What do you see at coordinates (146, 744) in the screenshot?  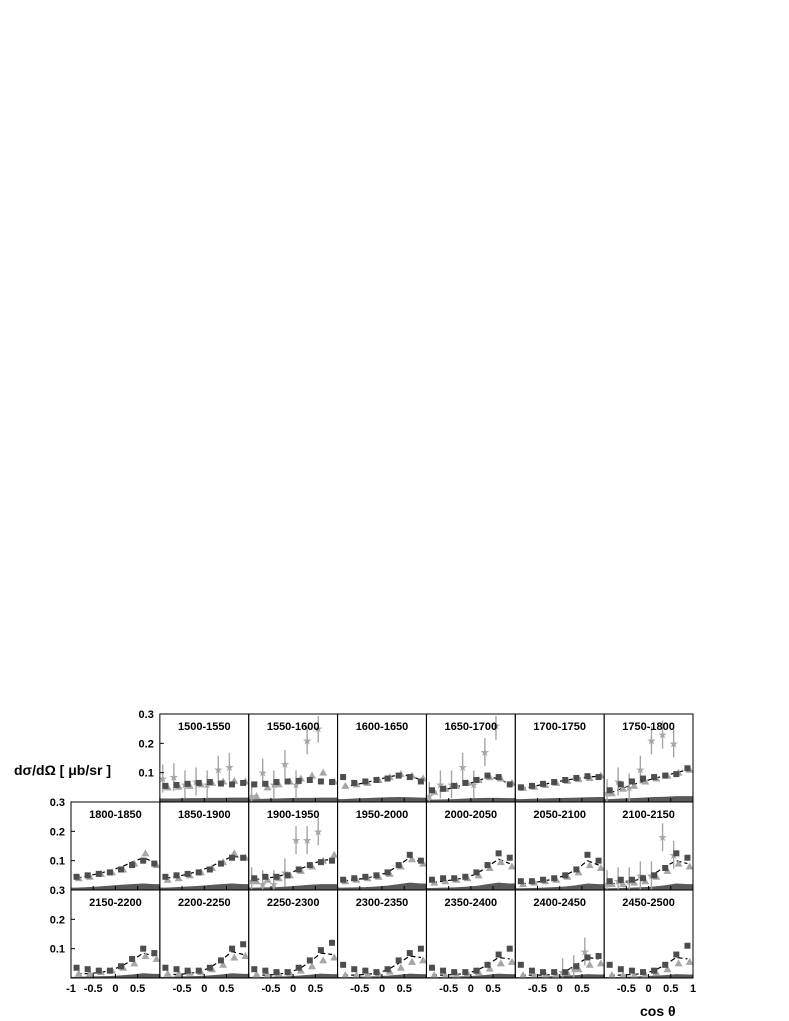 I see `y-tick-label: 0.2` at bounding box center [146, 744].